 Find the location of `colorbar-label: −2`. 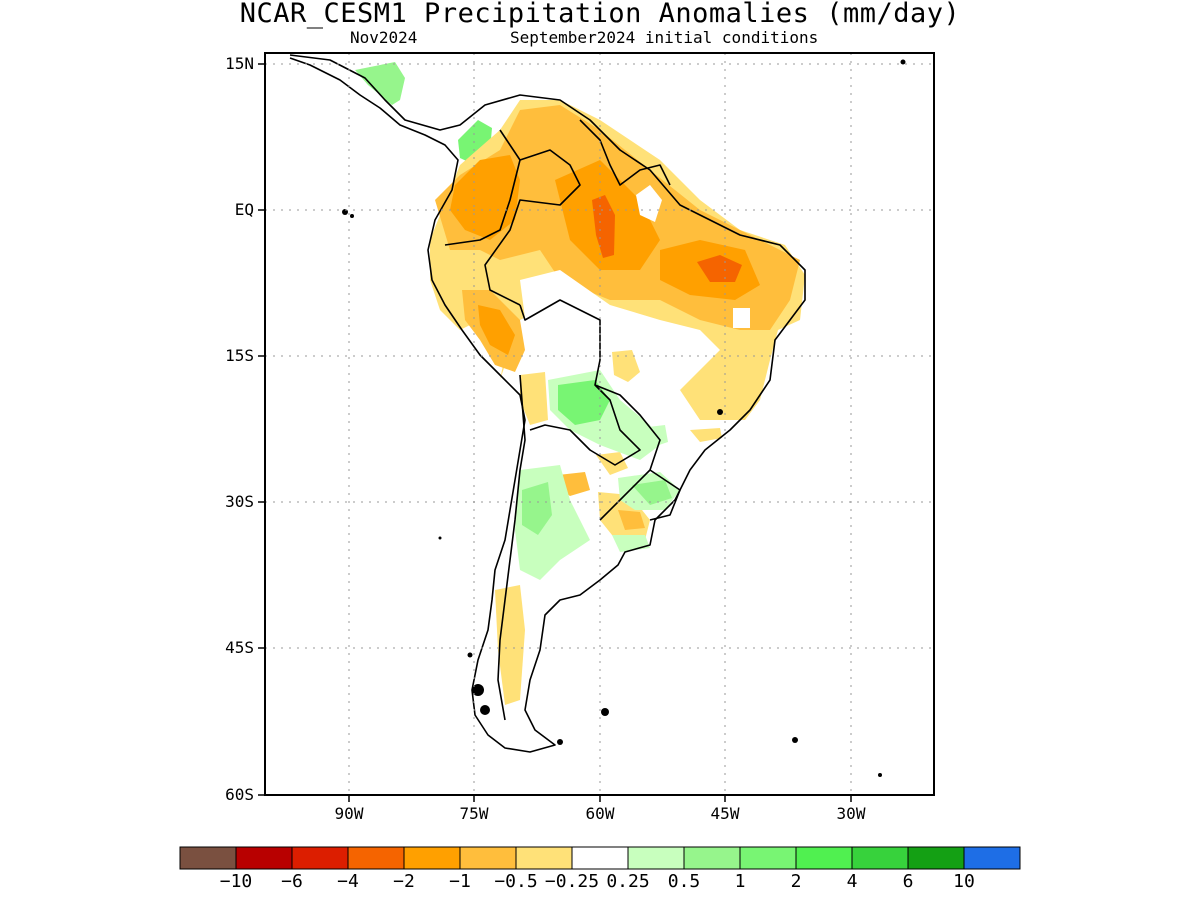

colorbar-label: −2 is located at coordinates (404, 881).